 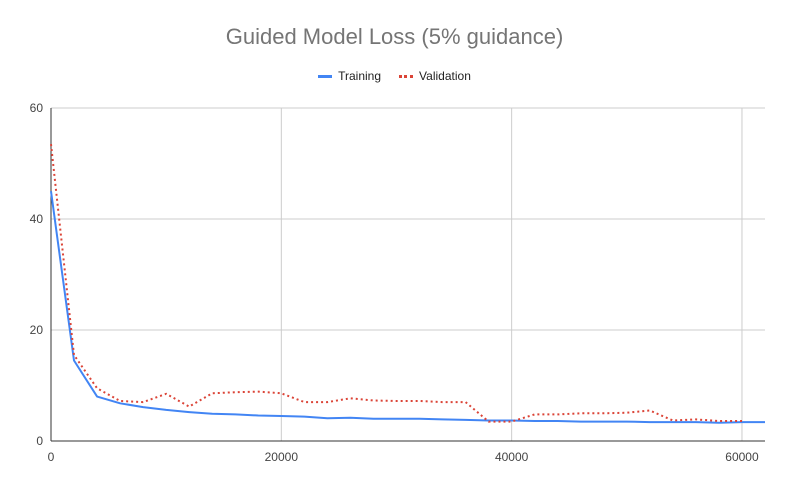 I want to click on y-tick-label: 40, so click(x=37, y=219).